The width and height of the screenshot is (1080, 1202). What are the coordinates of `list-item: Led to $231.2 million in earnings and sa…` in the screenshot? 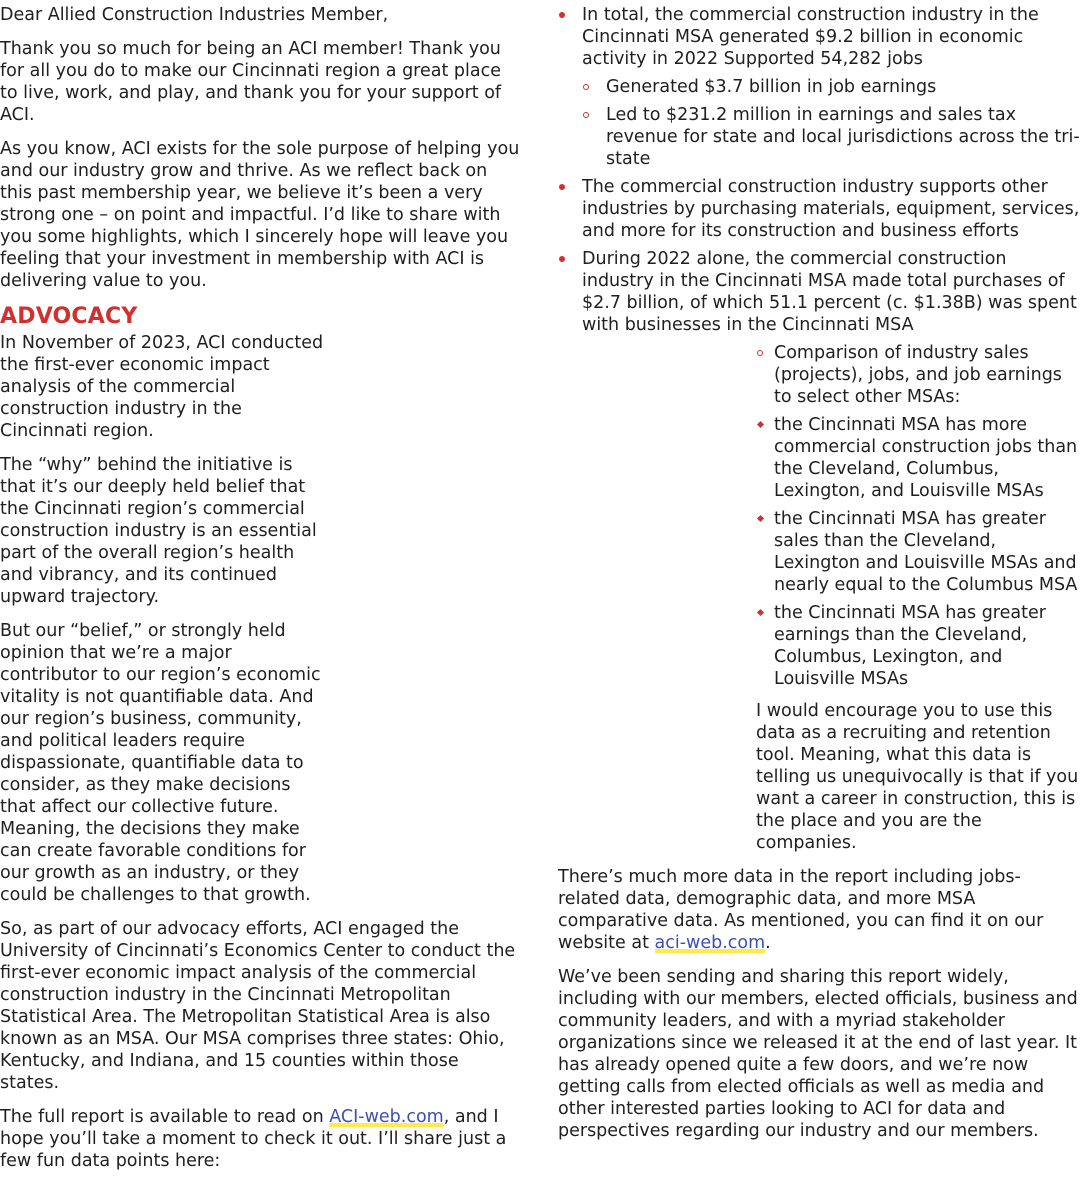 It's located at (831, 137).